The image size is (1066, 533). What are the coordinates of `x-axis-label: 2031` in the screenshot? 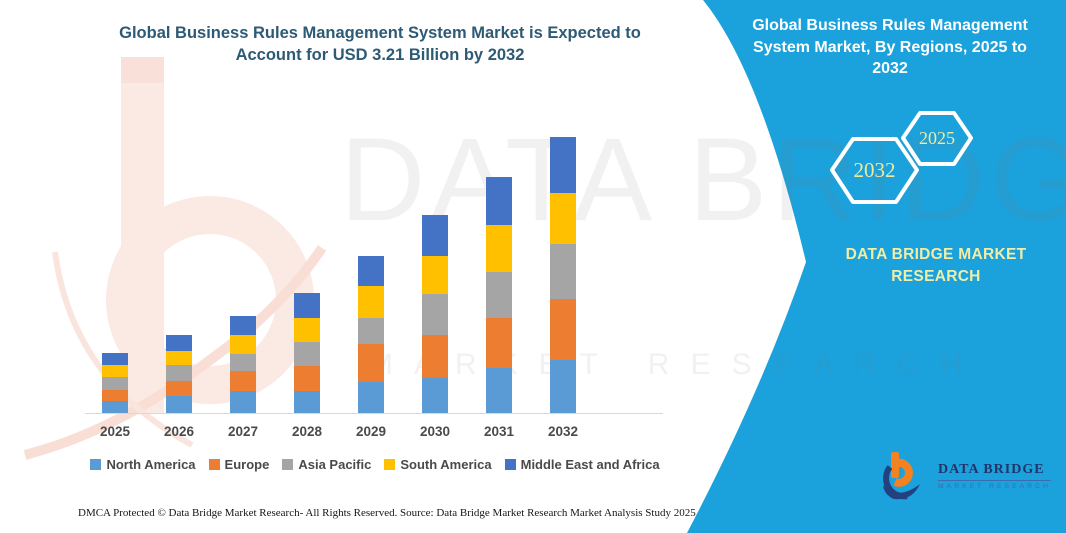 It's located at (499, 431).